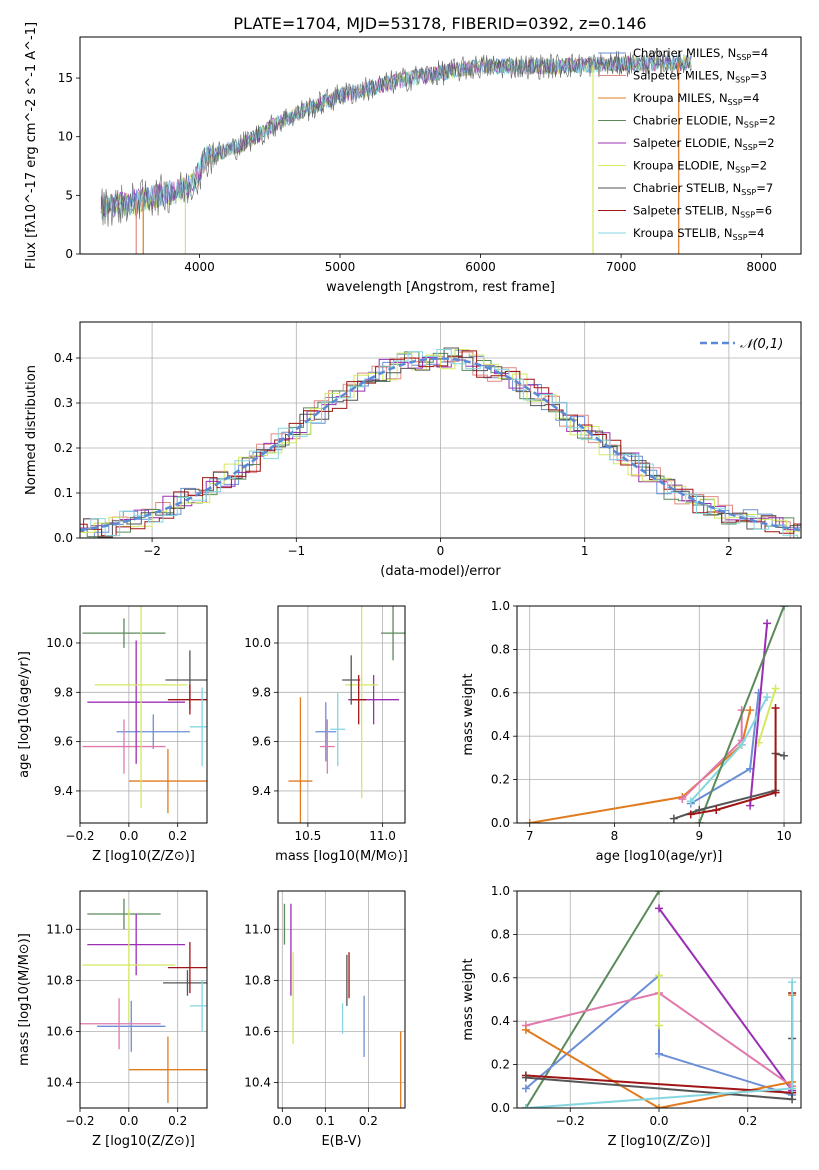  What do you see at coordinates (703, 189) in the screenshot?
I see `legend-entry: Chabrier STELIB, NSSP=7` at bounding box center [703, 189].